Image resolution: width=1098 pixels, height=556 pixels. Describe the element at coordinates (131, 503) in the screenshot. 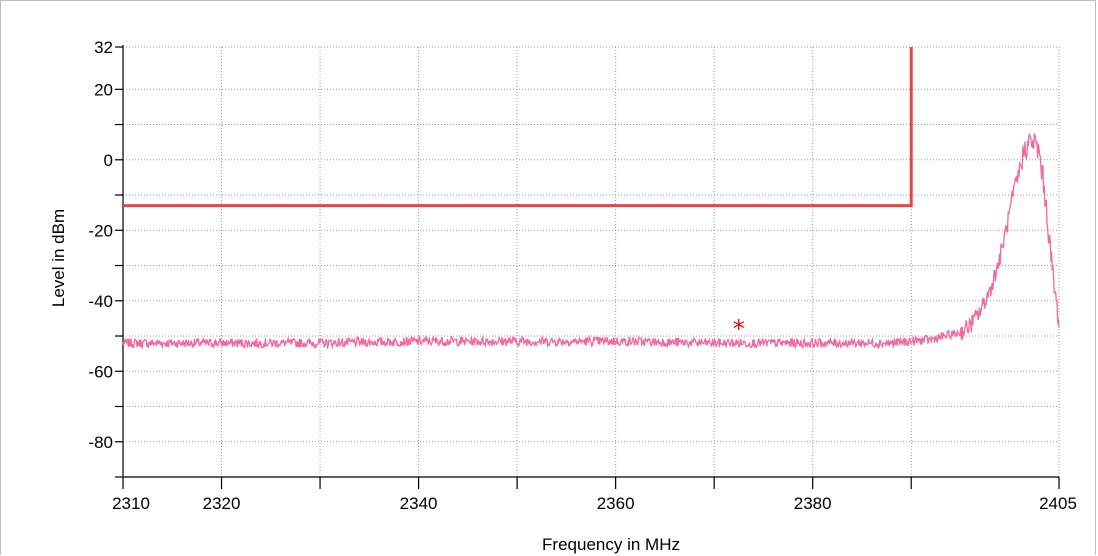

I see `x-tick-label: 2310` at that location.